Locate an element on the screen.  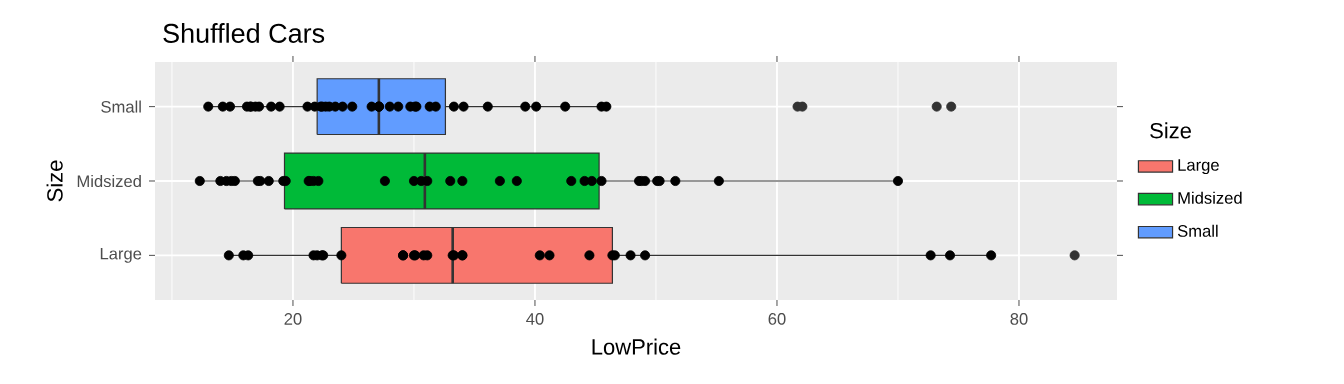
x-tick-label: 40 is located at coordinates (535, 319).